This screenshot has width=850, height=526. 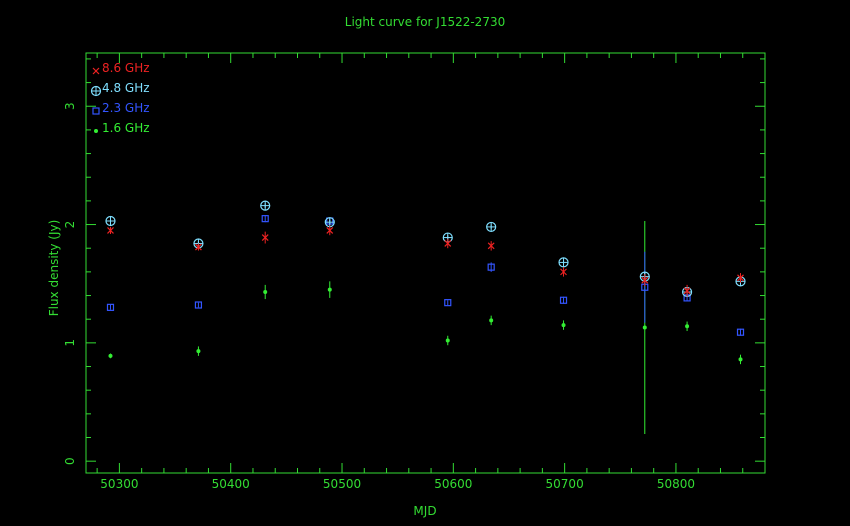 What do you see at coordinates (120, 98) in the screenshot?
I see `legend: 8.6 GHz 4.8 GHz 2.3 GHz 1.6 GHz` at bounding box center [120, 98].